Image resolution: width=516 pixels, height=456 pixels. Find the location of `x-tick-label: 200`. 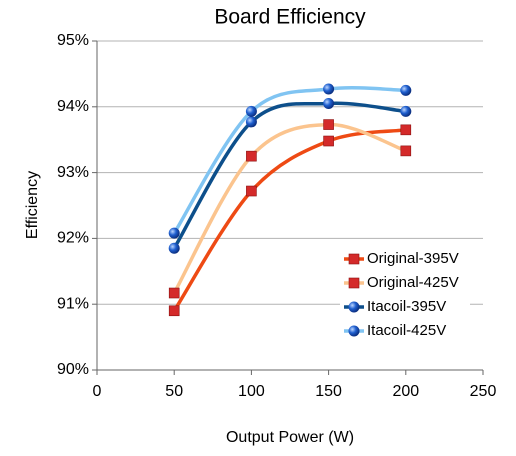

x-tick-label: 200 is located at coordinates (405, 391).